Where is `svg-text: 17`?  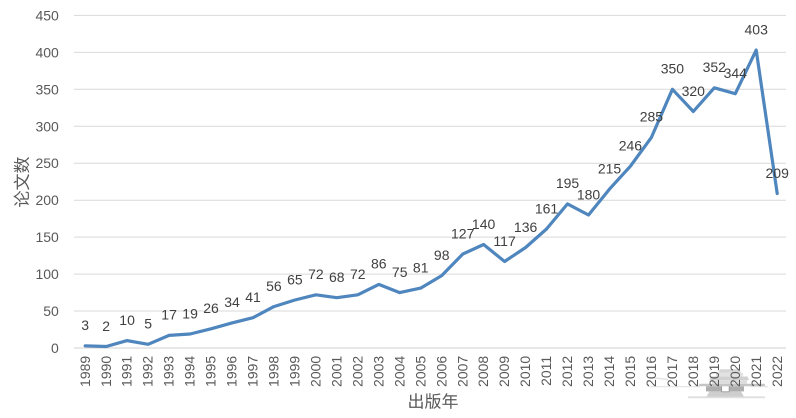
svg-text: 17 is located at coordinates (169, 315).